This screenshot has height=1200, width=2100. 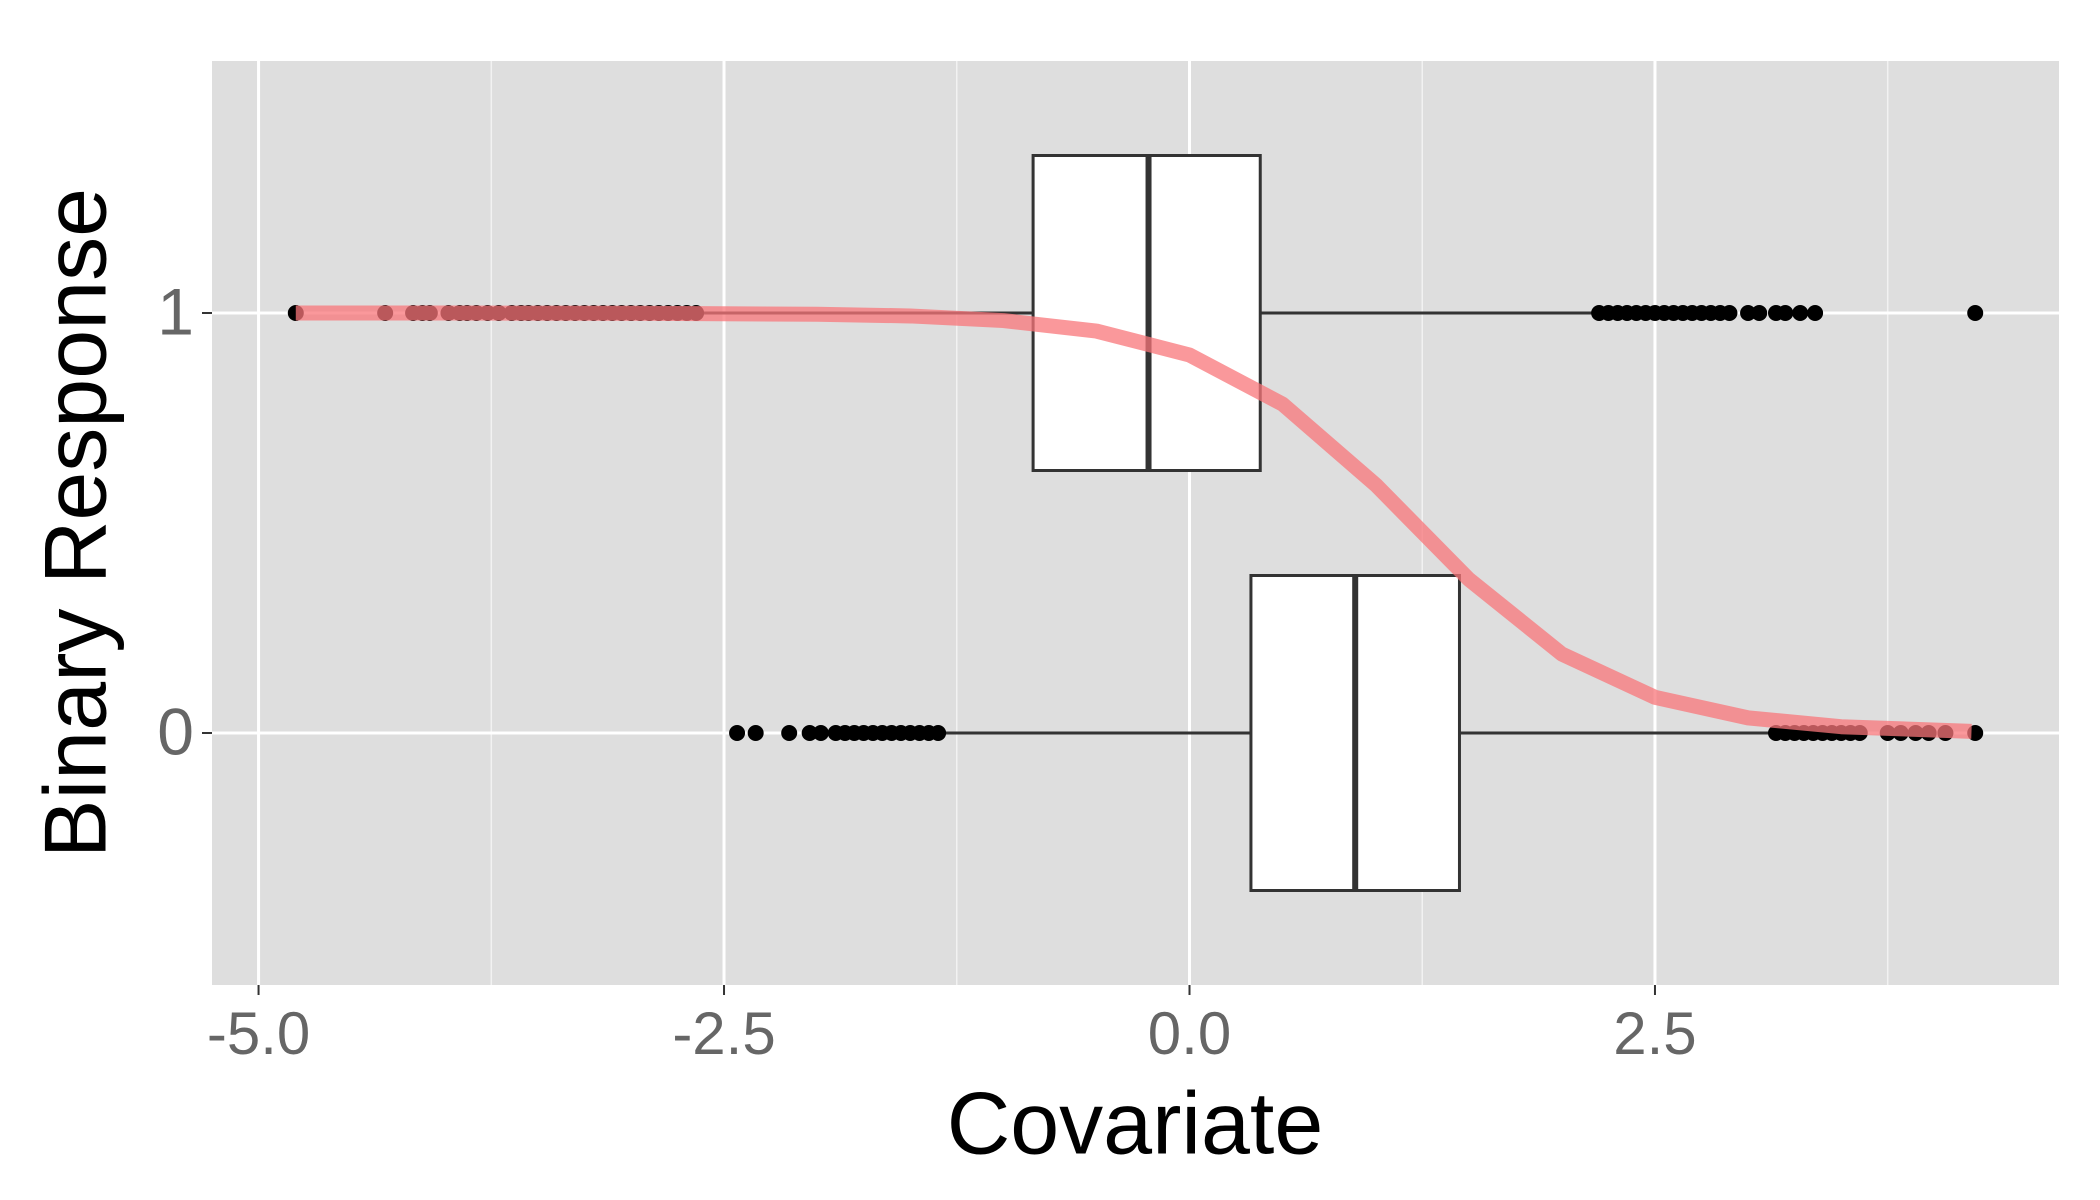 What do you see at coordinates (1135, 1122) in the screenshot?
I see `x-axis-title: Covariate` at bounding box center [1135, 1122].